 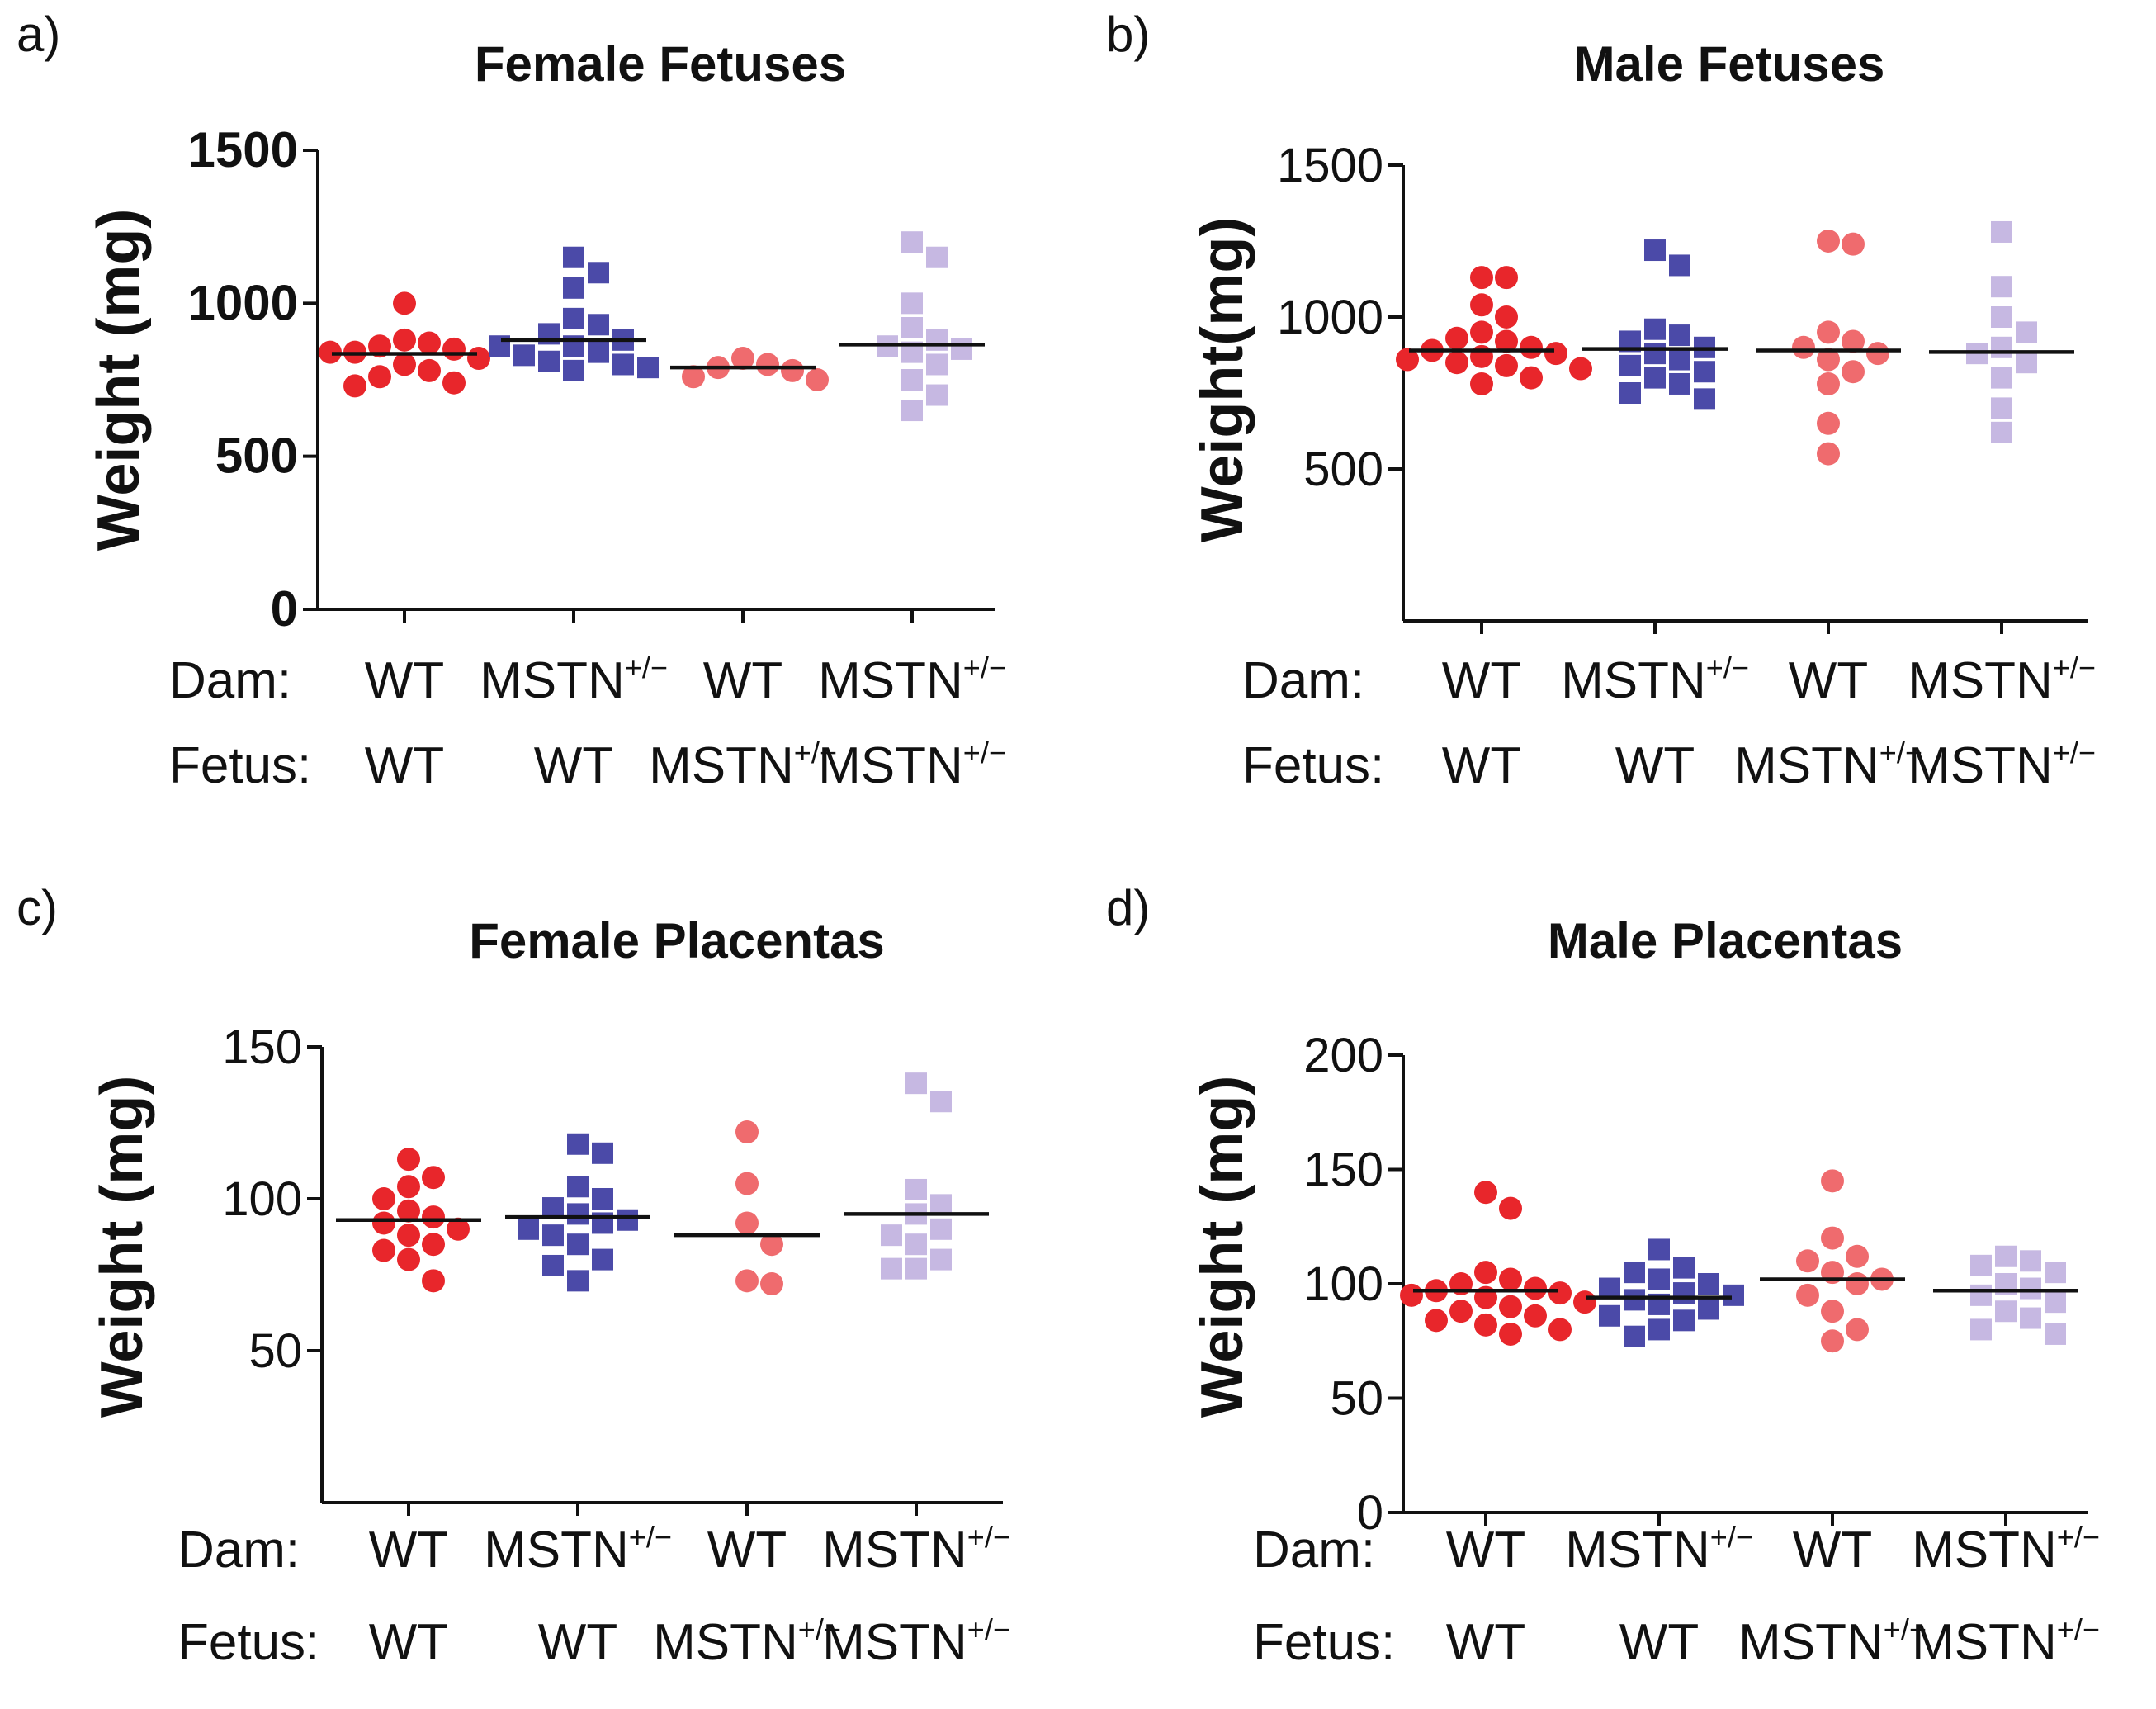 What do you see at coordinates (243, 302) in the screenshot?
I see `y-tick-label: 1000` at bounding box center [243, 302].